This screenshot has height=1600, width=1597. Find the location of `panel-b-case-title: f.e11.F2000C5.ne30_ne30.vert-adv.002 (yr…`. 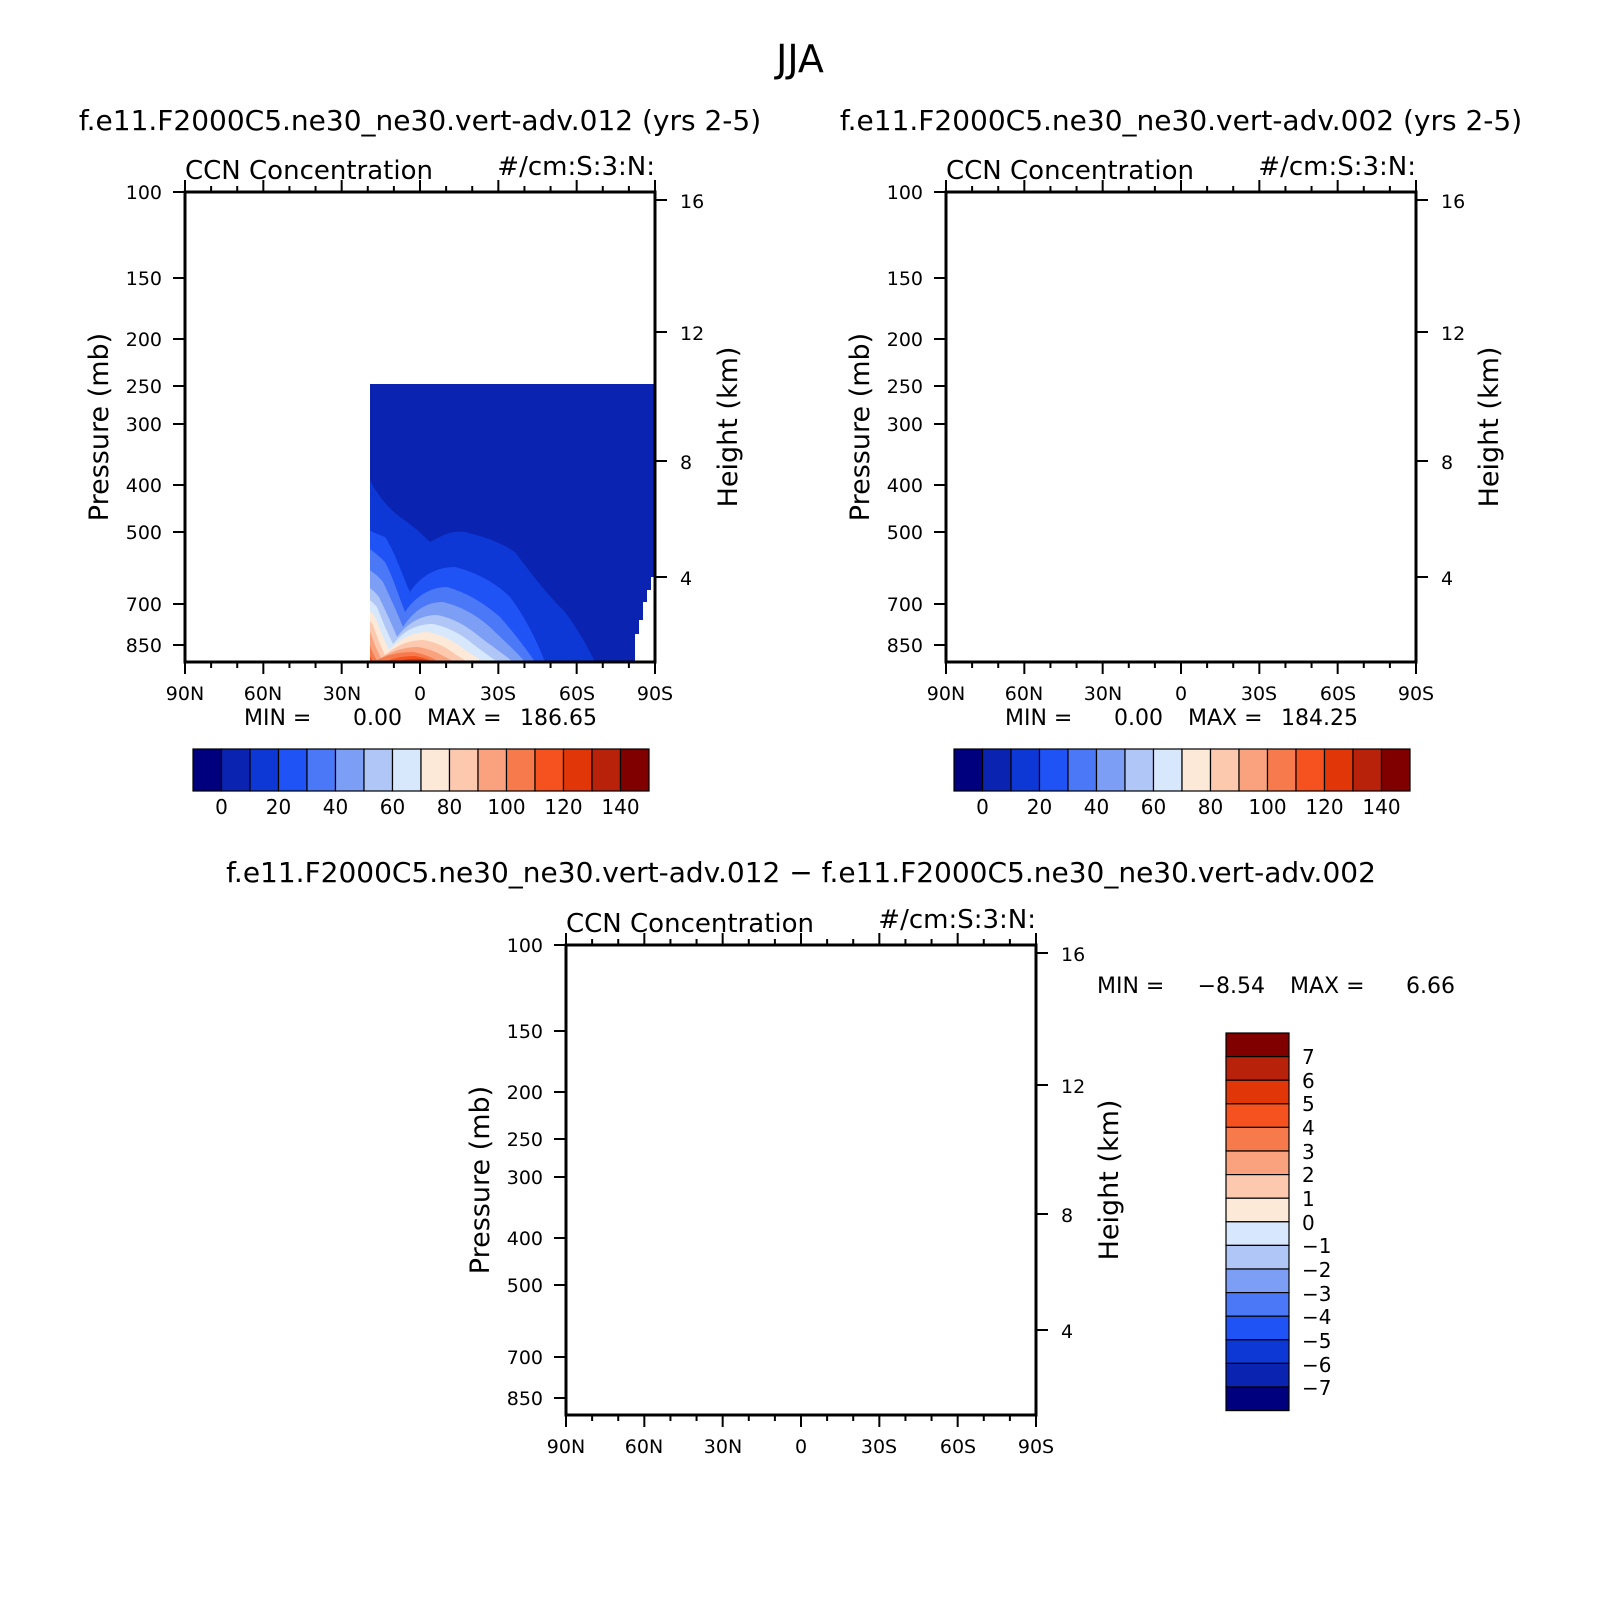

panel-b-case-title: f.e11.F2000C5.ne30_ne30.vert-adv.002 (yr… is located at coordinates (1181, 120).